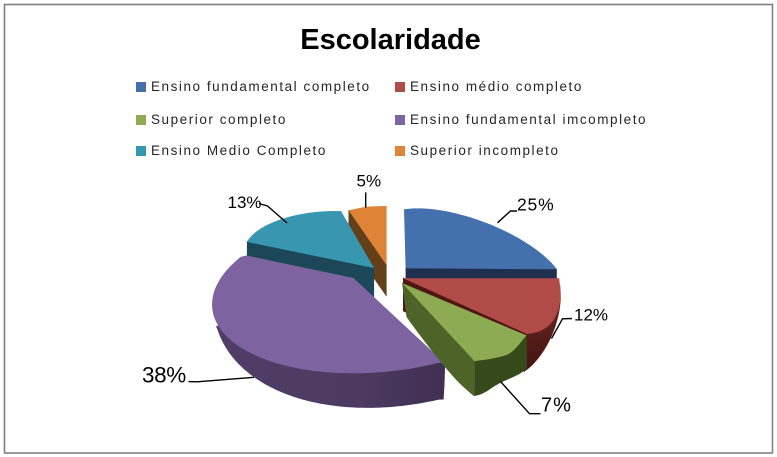 This screenshot has width=777, height=457. Describe the element at coordinates (239, 150) in the screenshot. I see `svg-text: Ensino Medio Completo` at that location.